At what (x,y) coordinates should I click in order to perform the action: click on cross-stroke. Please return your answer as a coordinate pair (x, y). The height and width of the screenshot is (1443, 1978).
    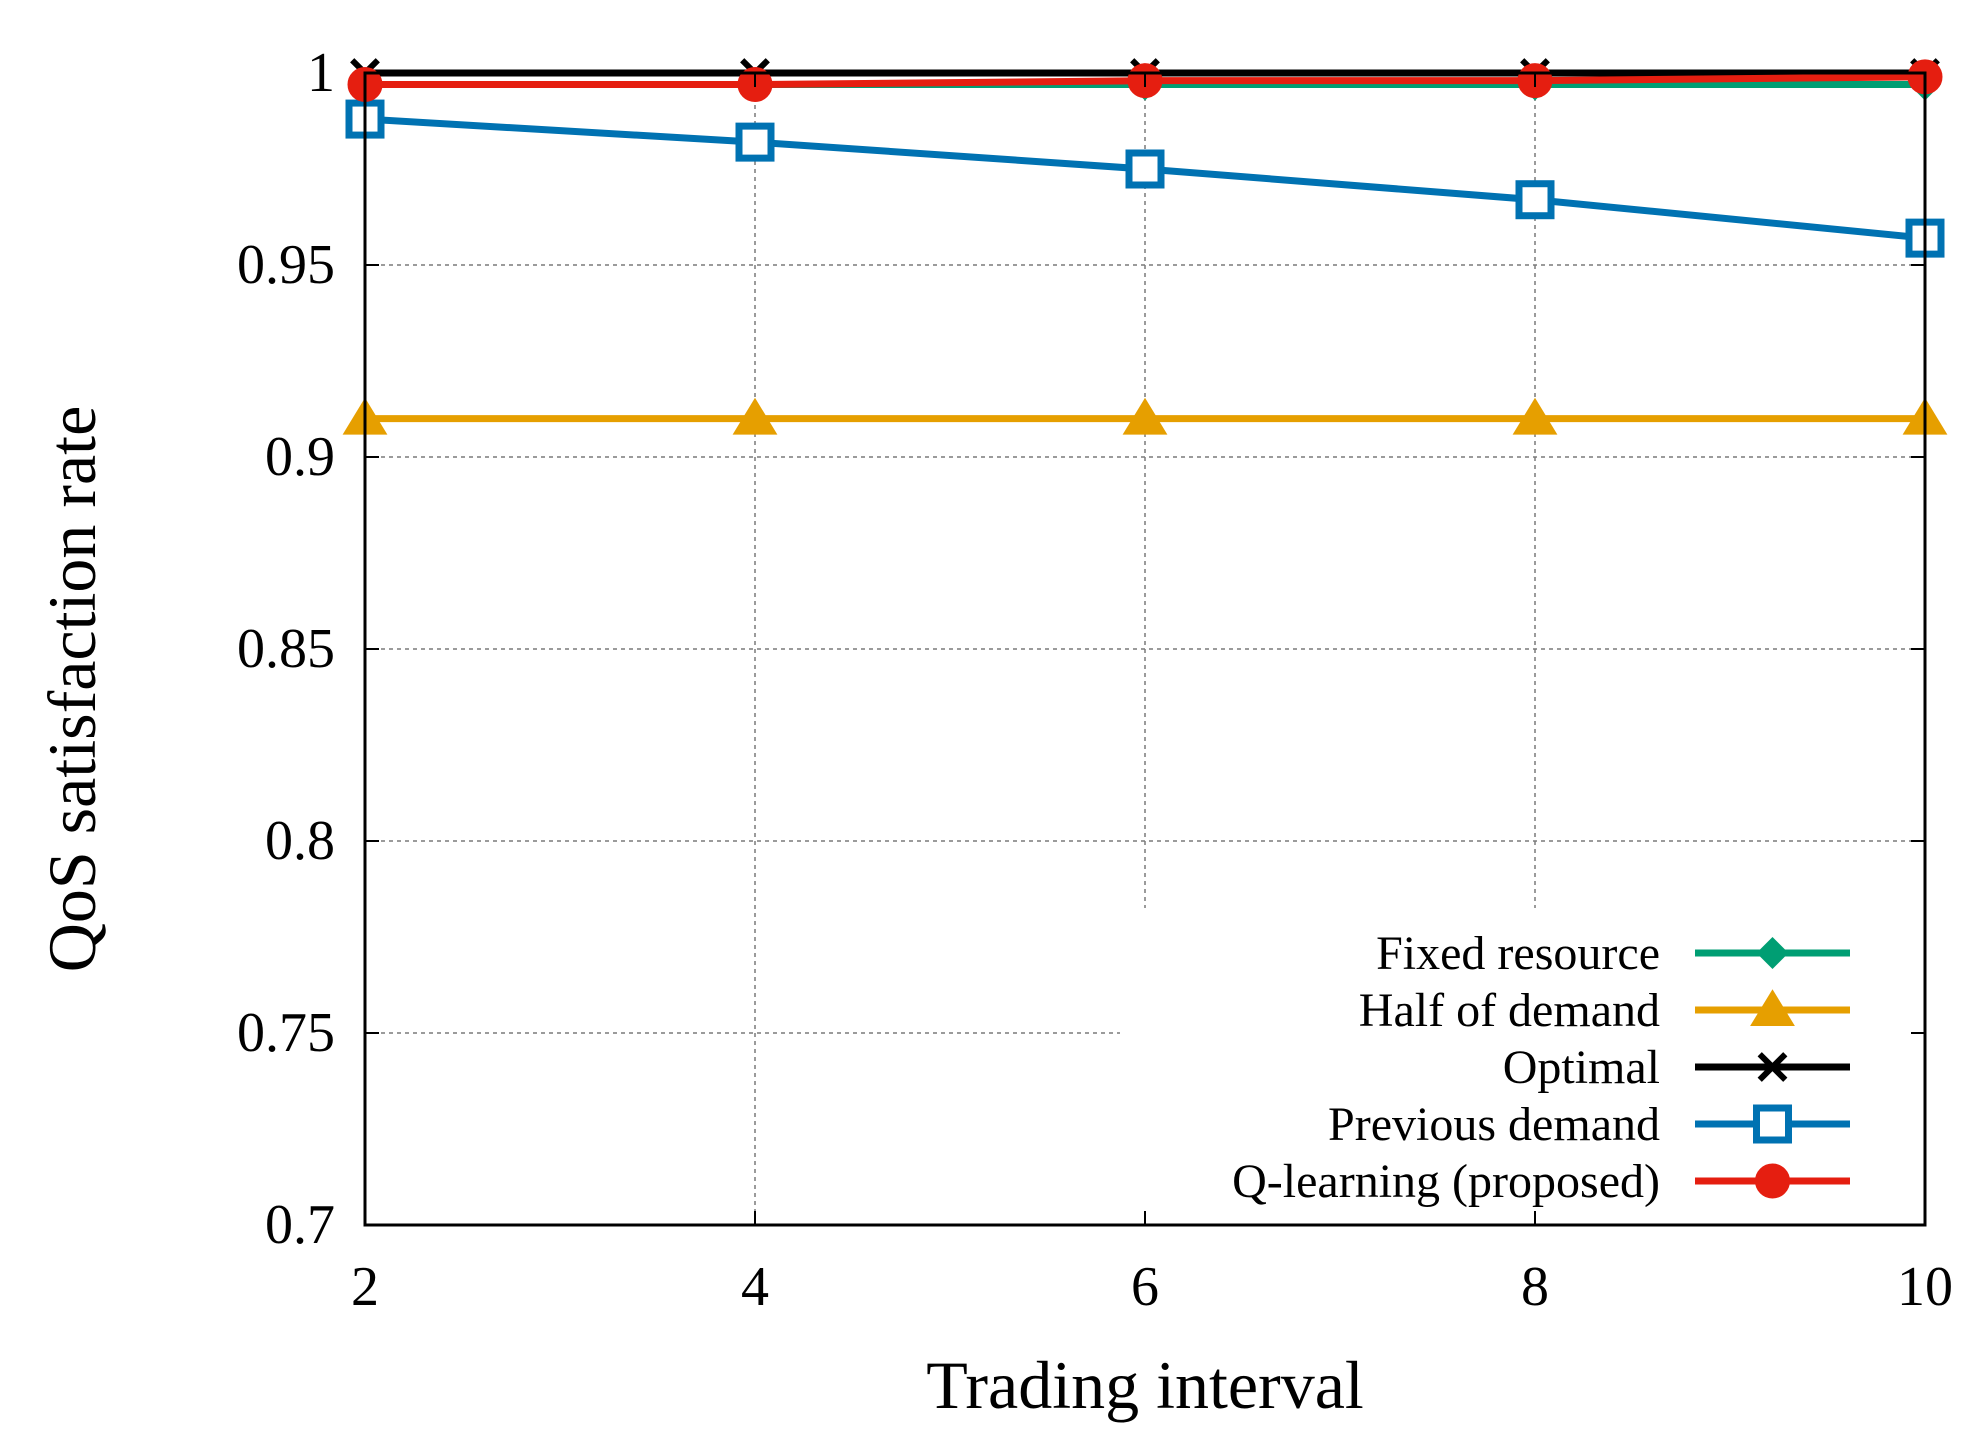
    Looking at the image, I should click on (1772, 1067).